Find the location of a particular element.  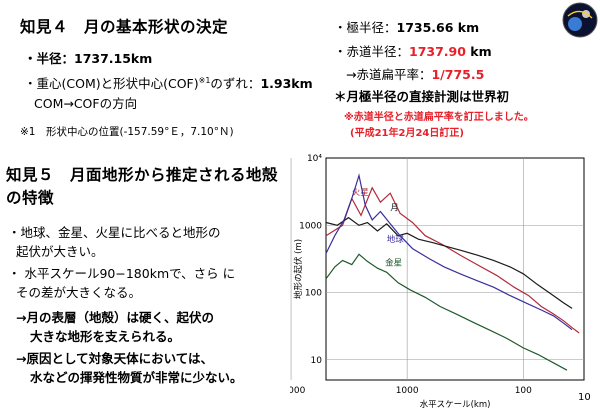

section4-title: 知見４ 月の基本形状の決定 is located at coordinates (124, 27).